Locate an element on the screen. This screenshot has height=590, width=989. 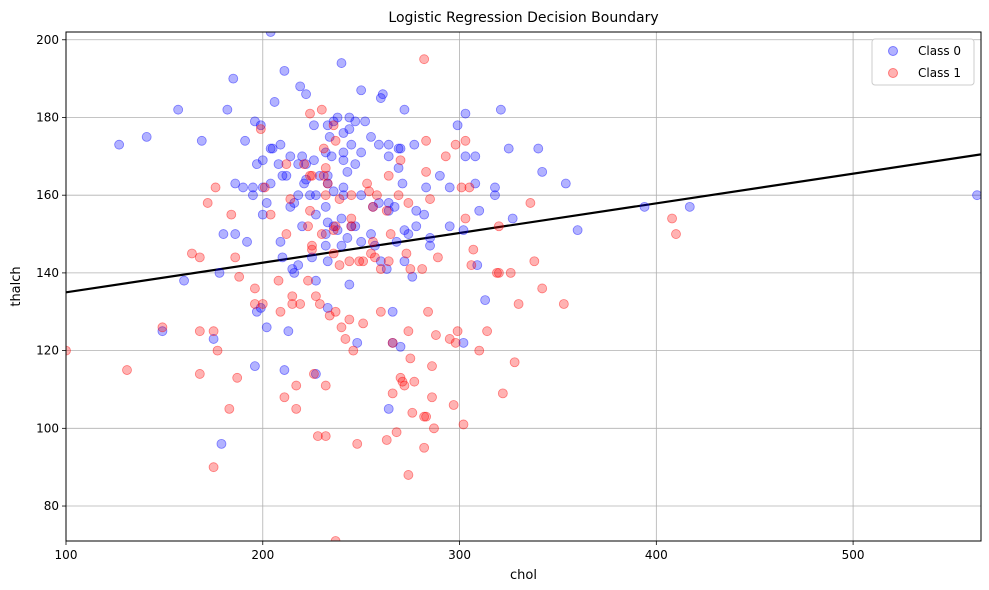
x-tick-label: 400 is located at coordinates (656, 555).